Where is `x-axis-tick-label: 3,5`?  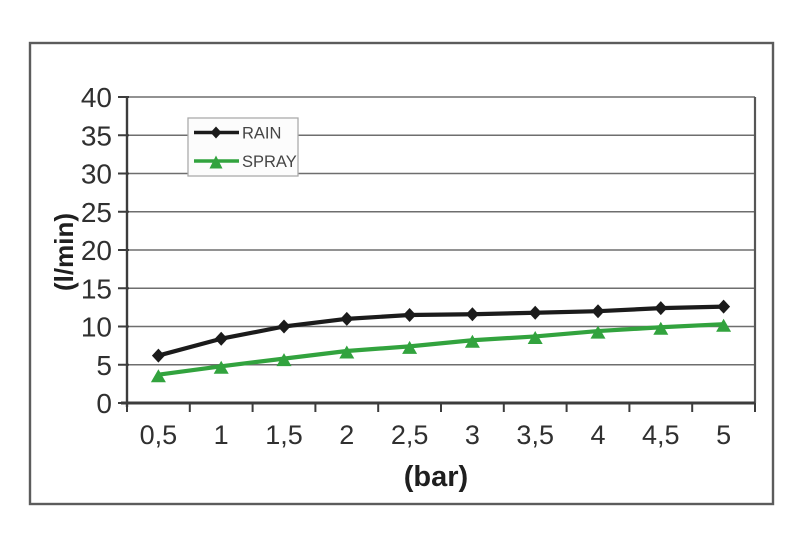 x-axis-tick-label: 3,5 is located at coordinates (535, 435).